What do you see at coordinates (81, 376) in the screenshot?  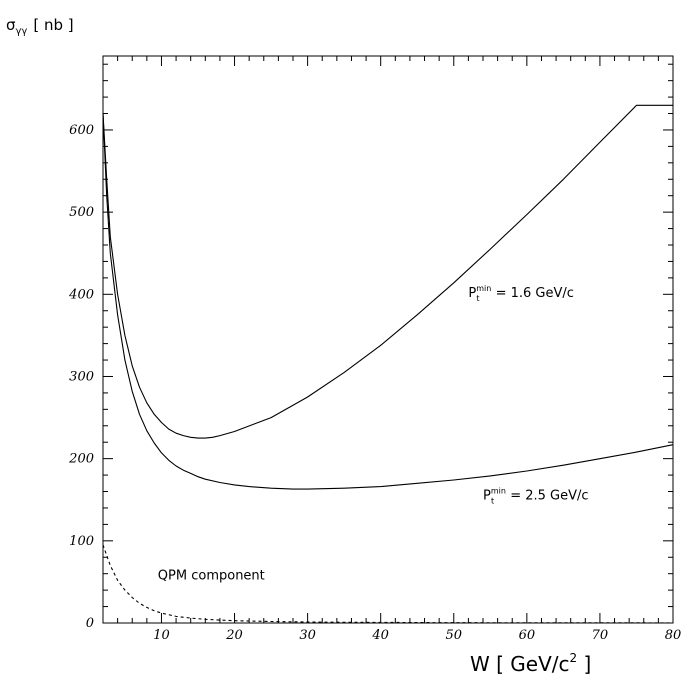 I see `y-tick-label-300: 300` at bounding box center [81, 376].